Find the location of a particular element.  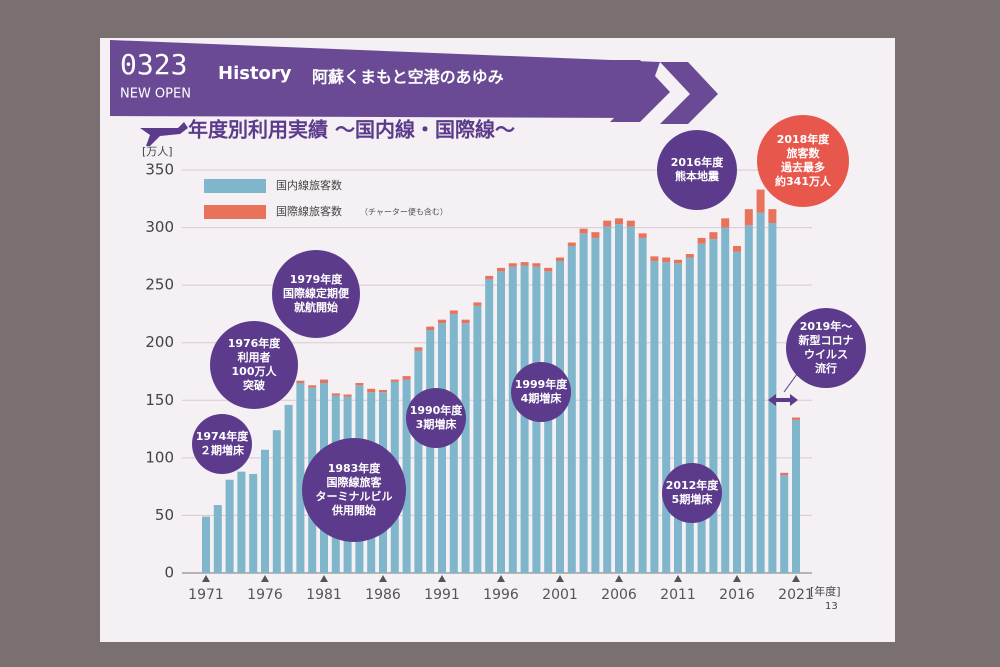

annotation-text: 国際線旅客 is located at coordinates (355, 482).